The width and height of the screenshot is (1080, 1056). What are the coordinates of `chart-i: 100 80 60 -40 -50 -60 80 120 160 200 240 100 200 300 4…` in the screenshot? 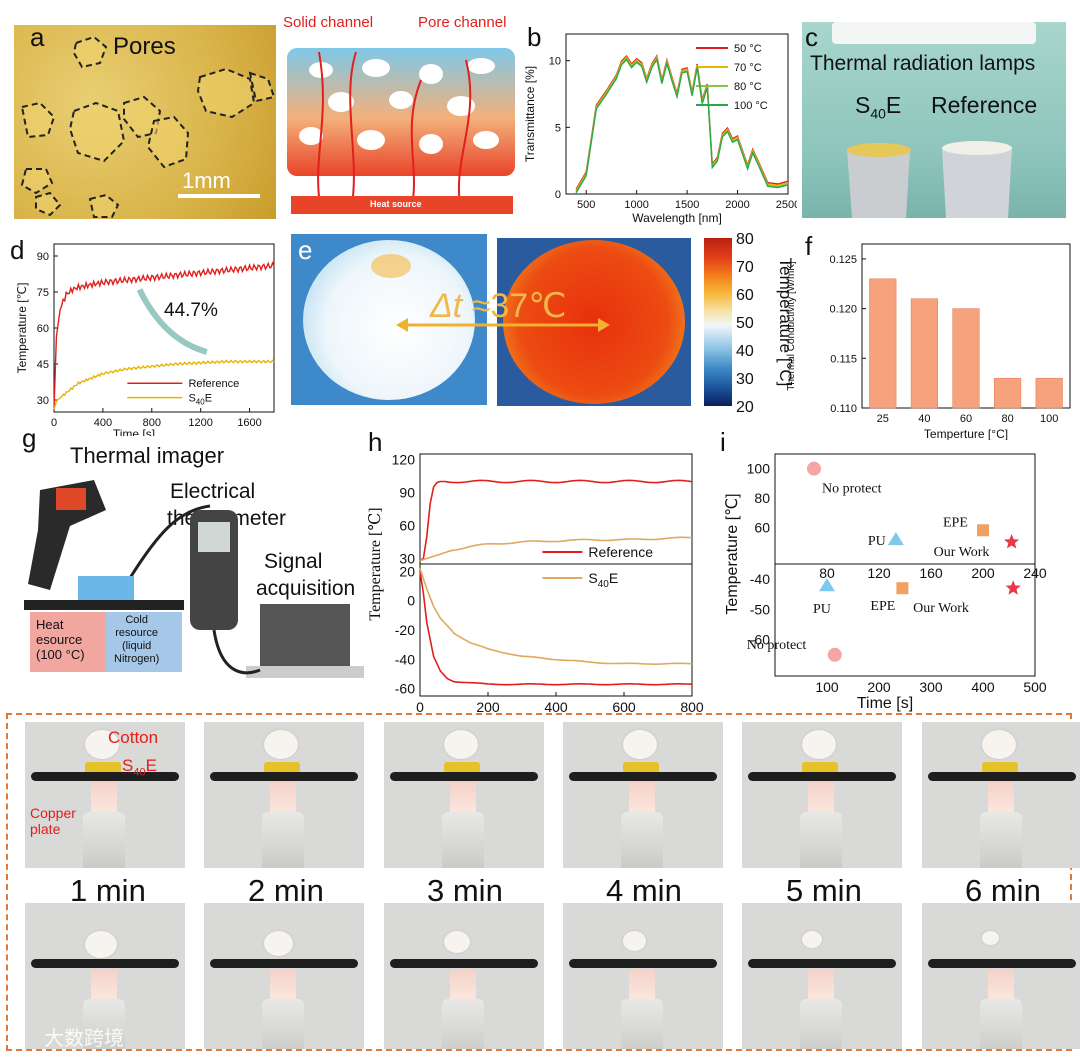 It's located at (885, 582).